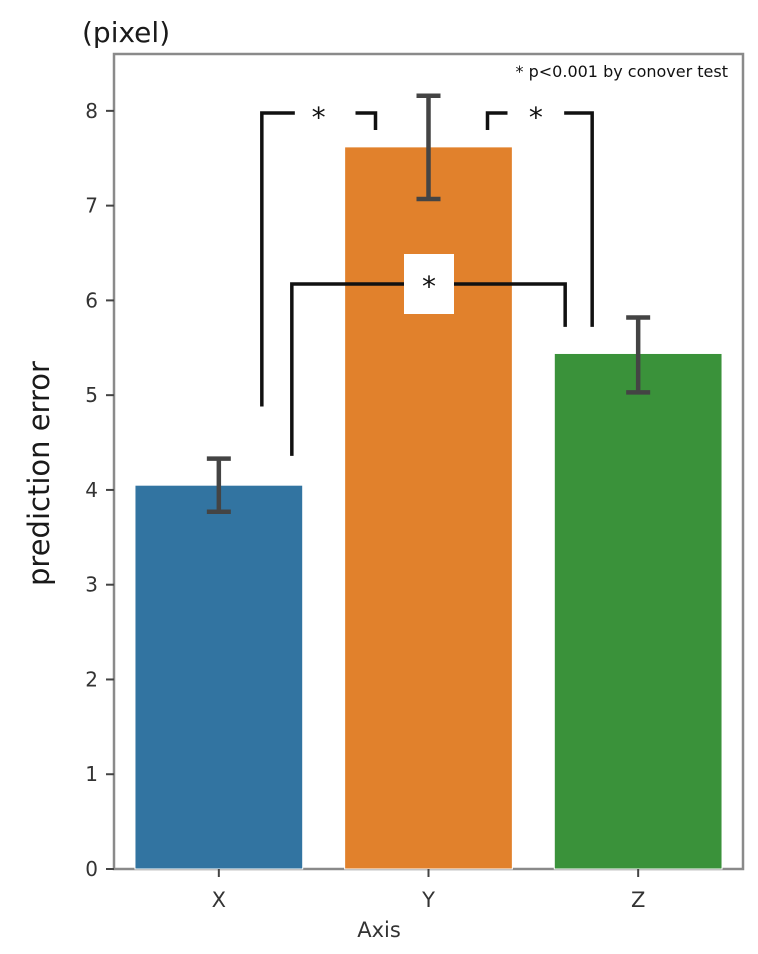 Image resolution: width=758 pixels, height=954 pixels. What do you see at coordinates (91, 395) in the screenshot?
I see `y-tick-label: 5` at bounding box center [91, 395].